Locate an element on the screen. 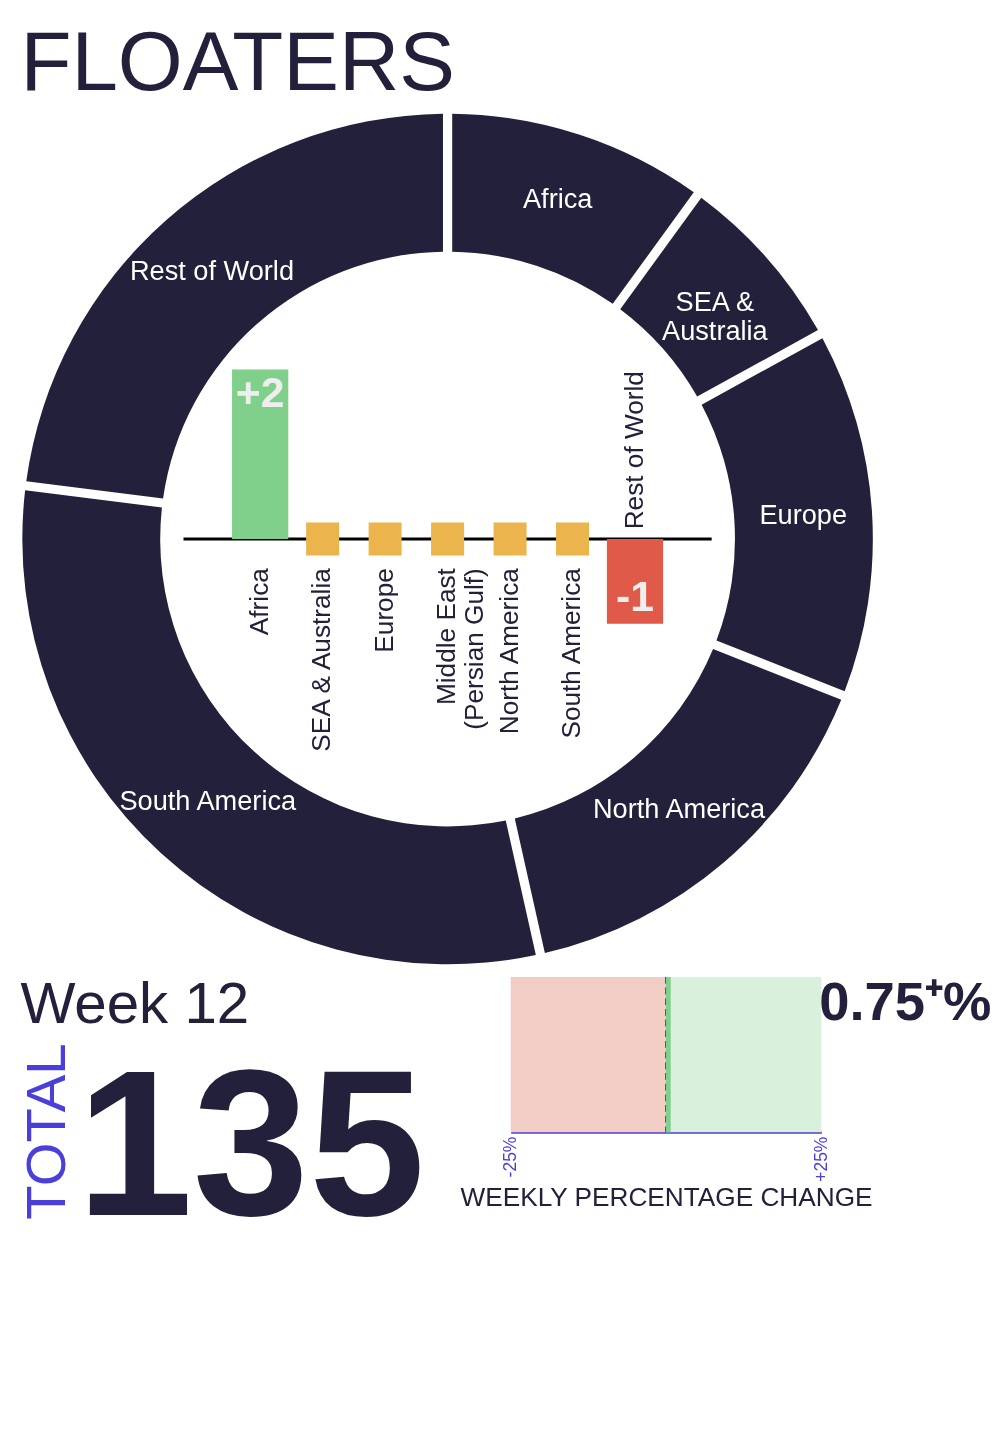 This screenshot has width=1001, height=1431. x-tick-label: North America is located at coordinates (508, 651).